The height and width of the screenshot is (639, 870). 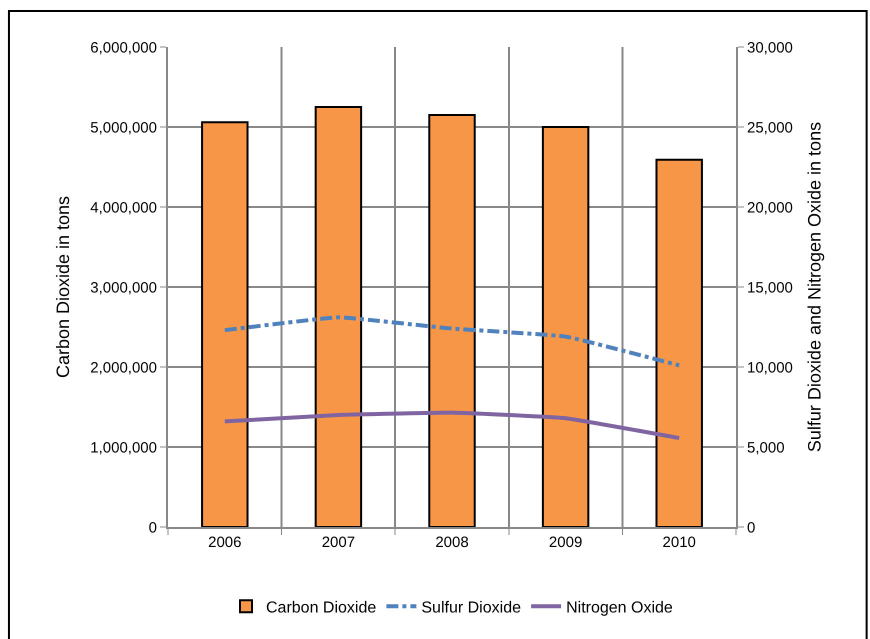 What do you see at coordinates (452, 542) in the screenshot?
I see `x-tick-label: 2008` at bounding box center [452, 542].